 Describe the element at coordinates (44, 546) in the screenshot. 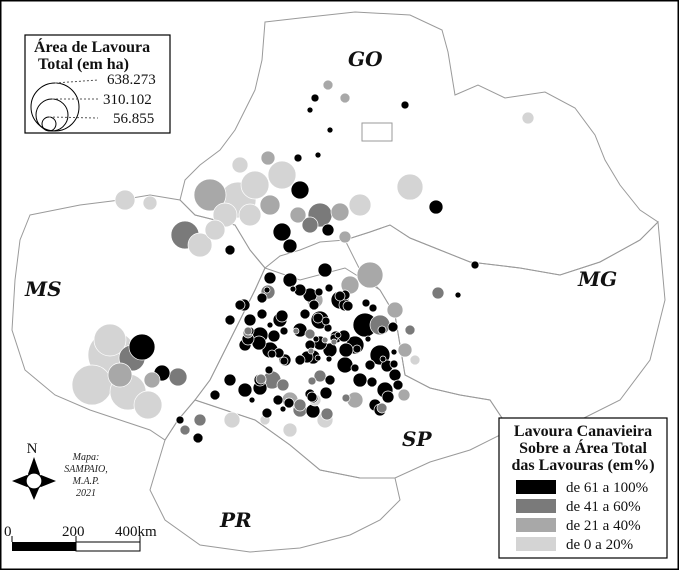

I see `scale-bar-segment-dark` at that location.